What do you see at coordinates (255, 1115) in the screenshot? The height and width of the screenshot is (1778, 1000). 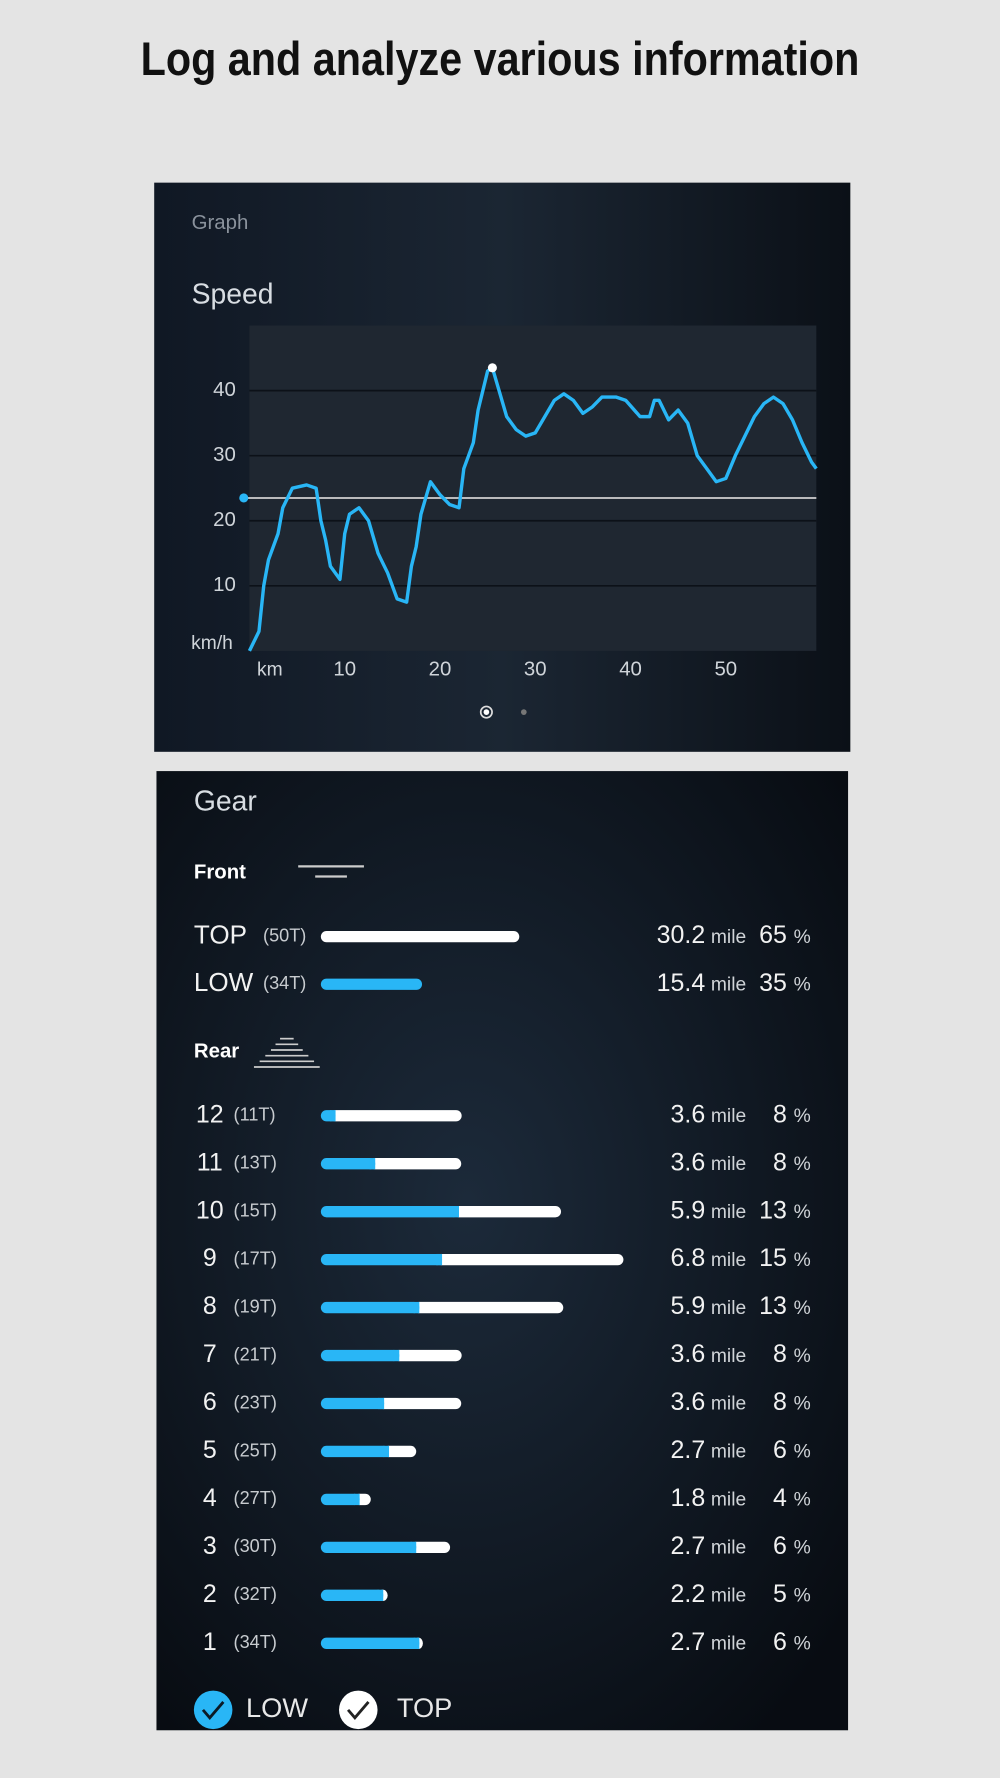 I see `gear-teeth: (11T)` at bounding box center [255, 1115].